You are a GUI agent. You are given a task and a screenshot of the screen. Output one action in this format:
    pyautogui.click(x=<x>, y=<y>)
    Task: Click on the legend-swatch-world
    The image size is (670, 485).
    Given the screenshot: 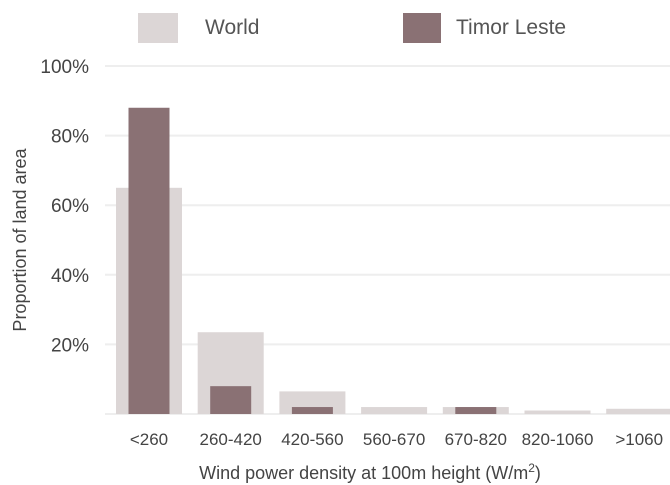 What is the action you would take?
    pyautogui.click(x=158, y=28)
    